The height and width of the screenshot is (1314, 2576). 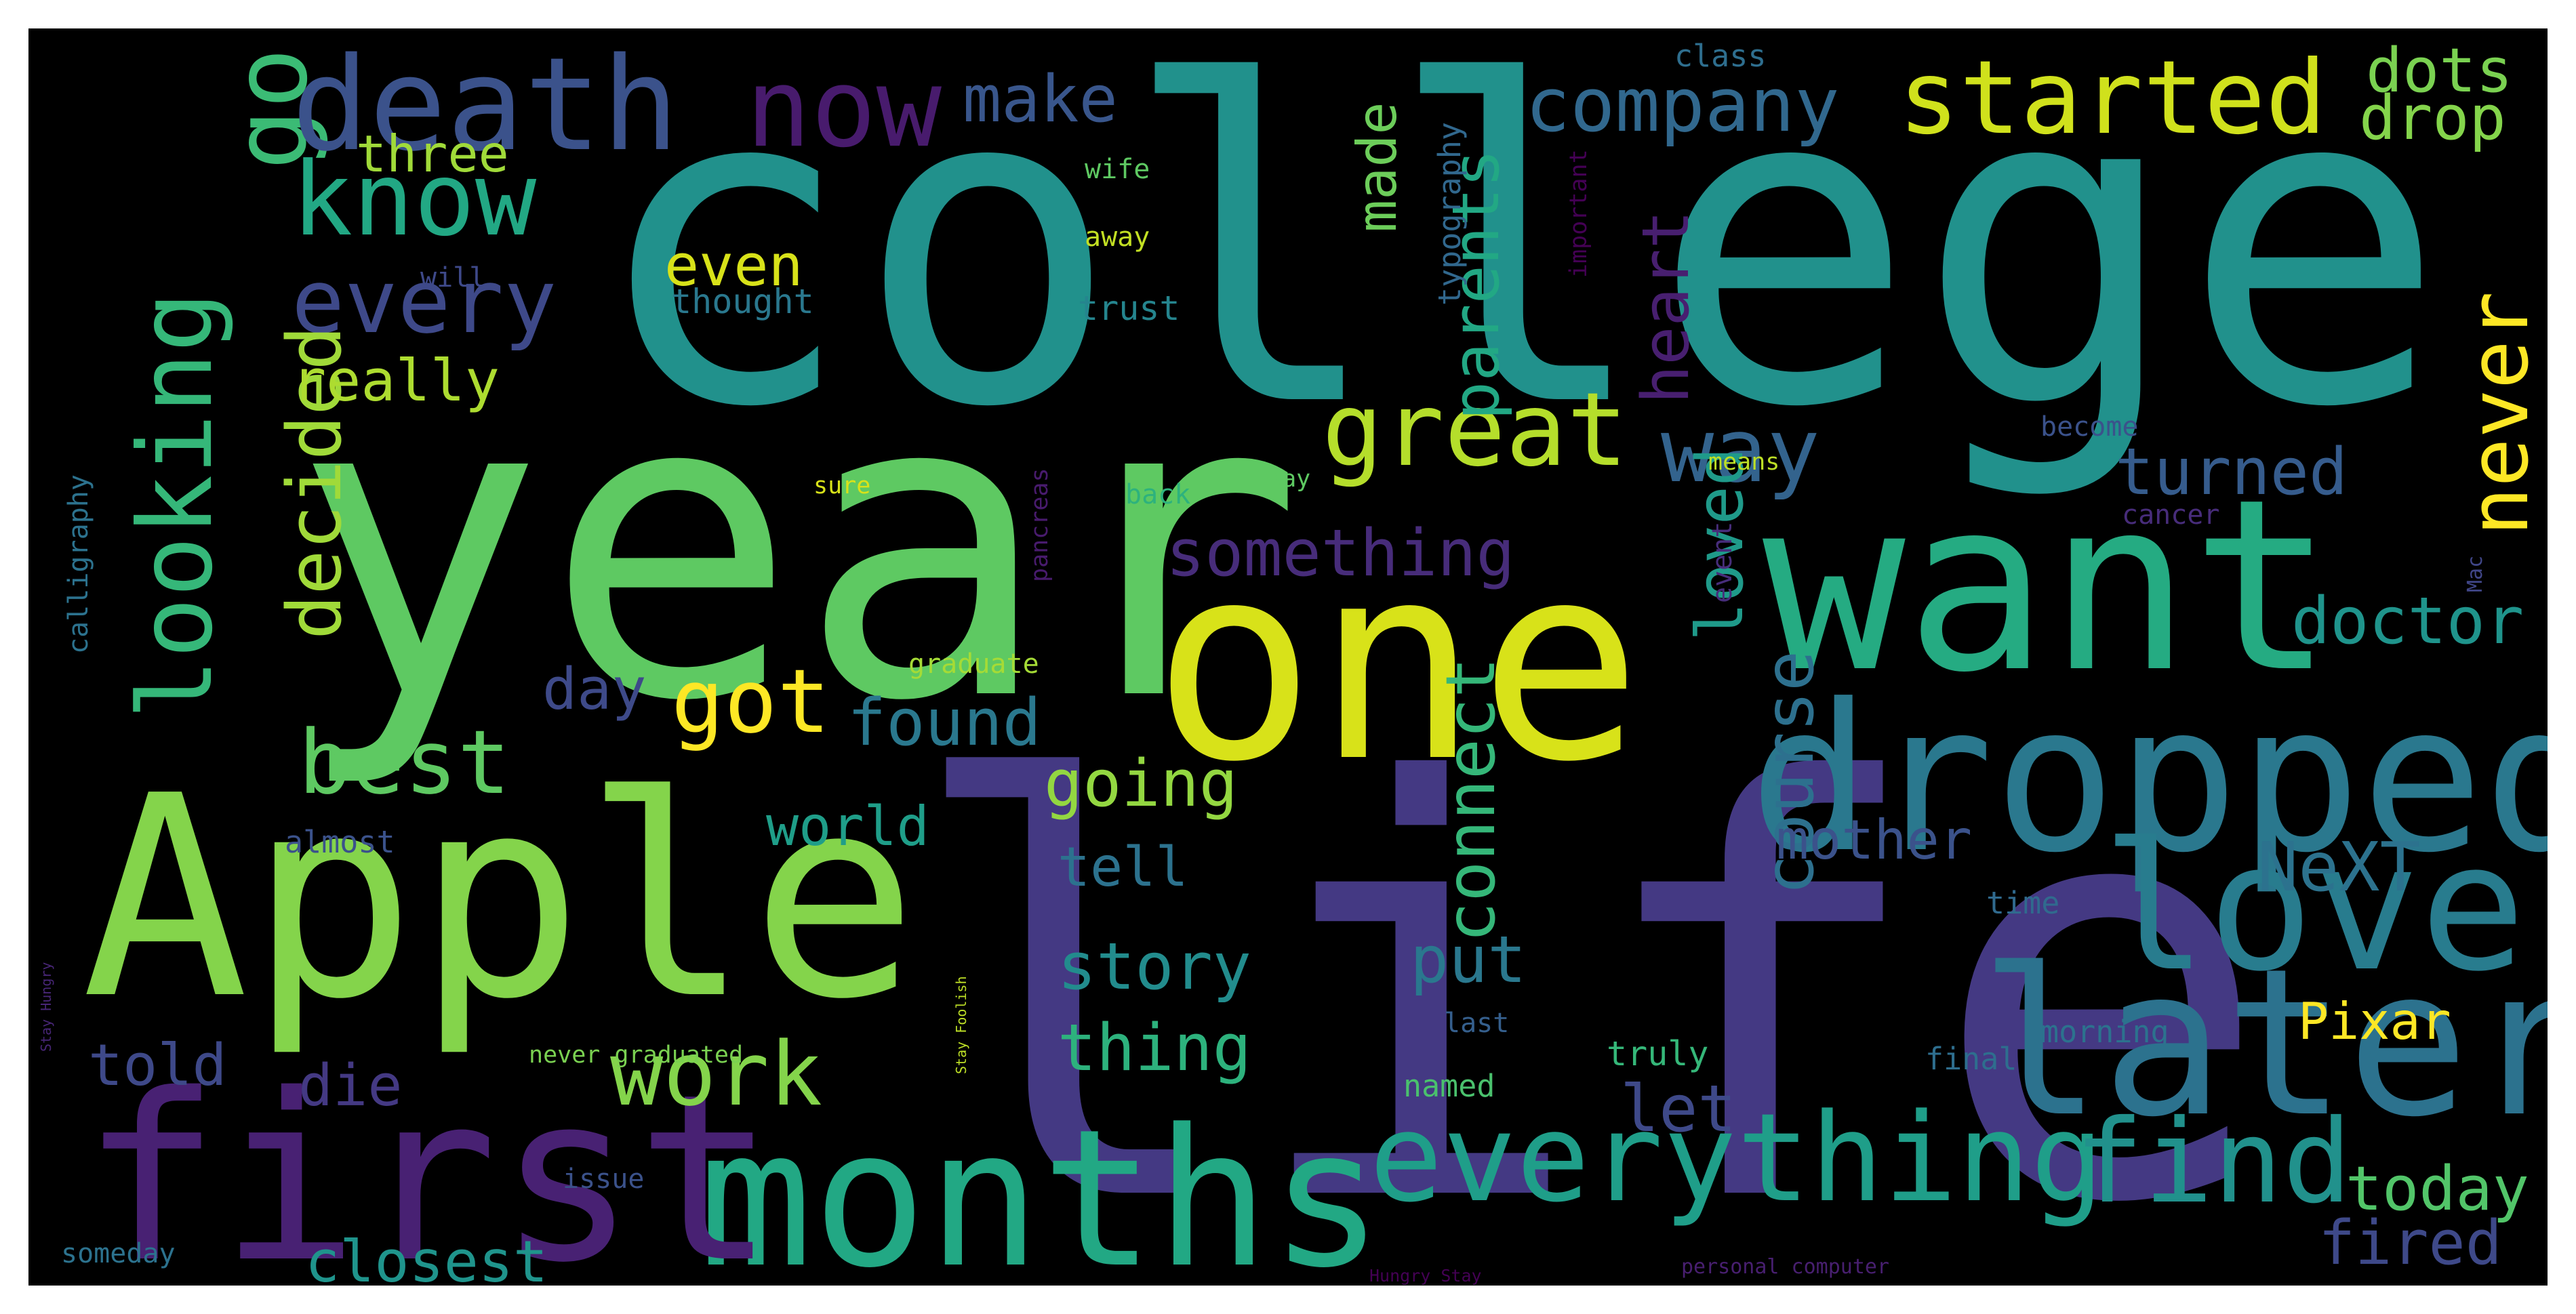 What do you see at coordinates (1040, 99) in the screenshot?
I see `word-cloud-word: make` at bounding box center [1040, 99].